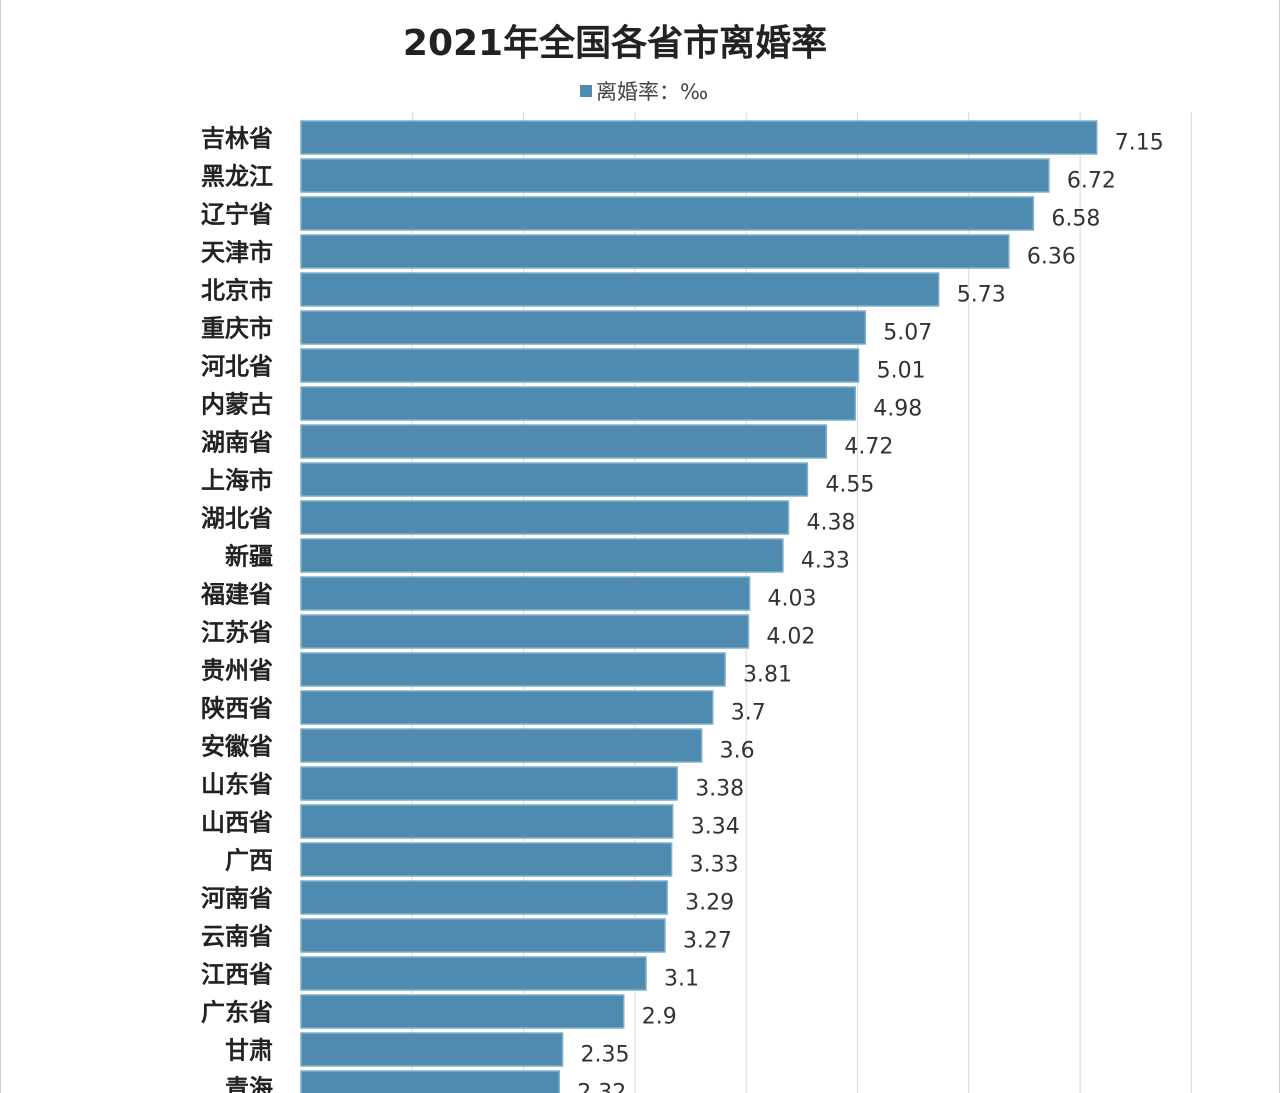 This screenshot has height=1093, width=1280. Describe the element at coordinates (237, 1013) in the screenshot. I see `category-label: 广东省` at that location.